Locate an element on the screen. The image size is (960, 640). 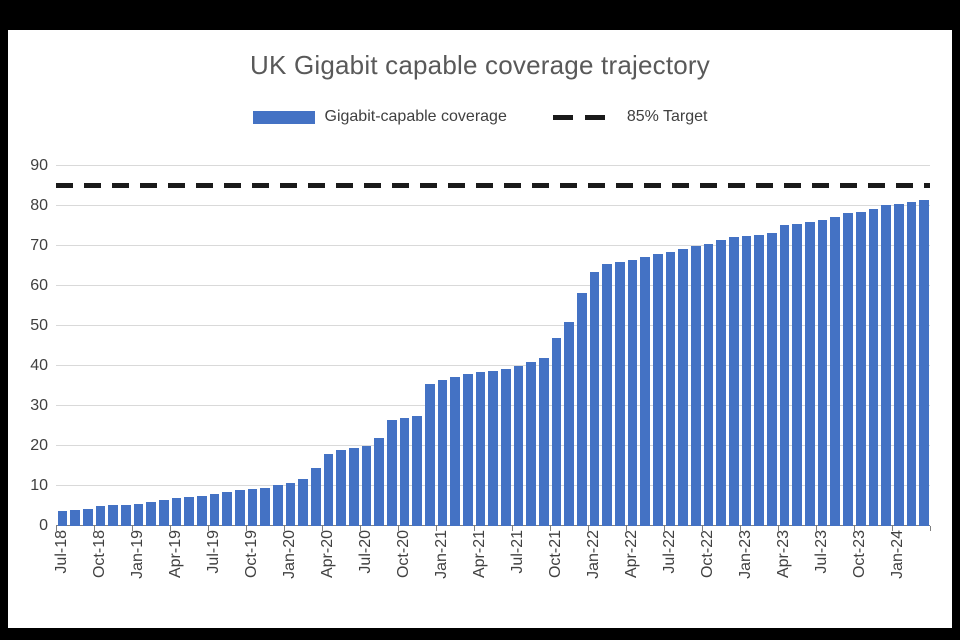
legend-coverage-label: Gigabit-capable coverage is located at coordinates (415, 116).